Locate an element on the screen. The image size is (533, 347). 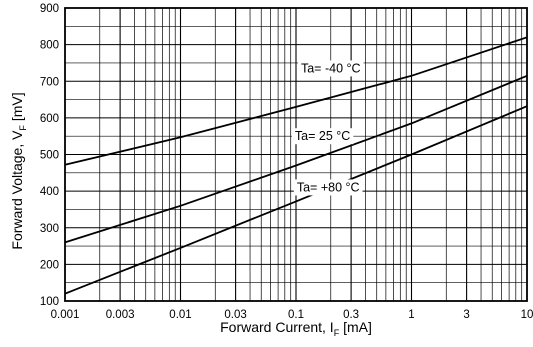
y-tick-label: 900 is located at coordinates (49, 9).